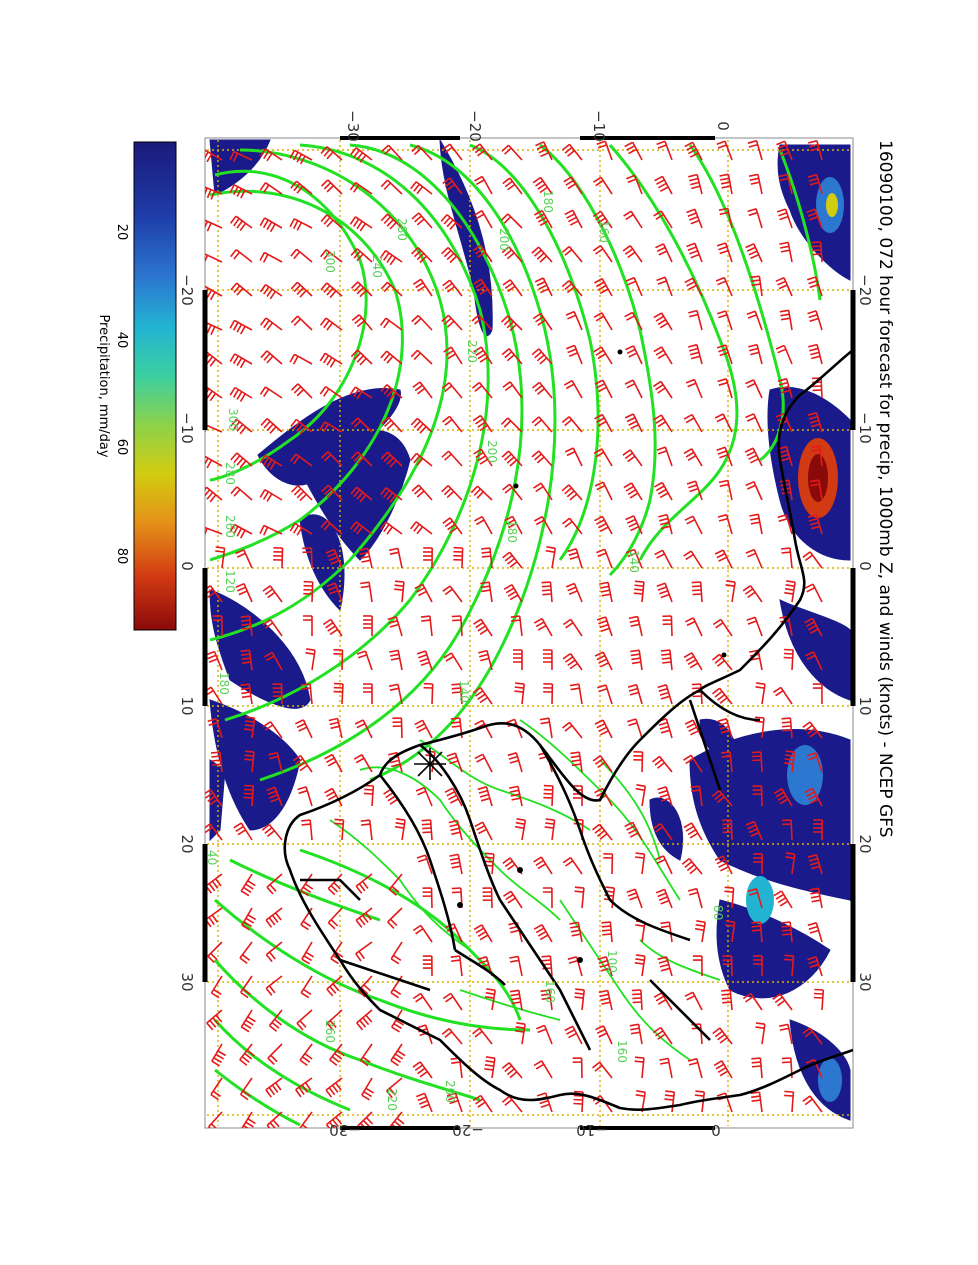 The width and height of the screenshot is (978, 1265). What do you see at coordinates (212, 857) in the screenshot?
I see `contour-label-40: 40` at bounding box center [212, 857].